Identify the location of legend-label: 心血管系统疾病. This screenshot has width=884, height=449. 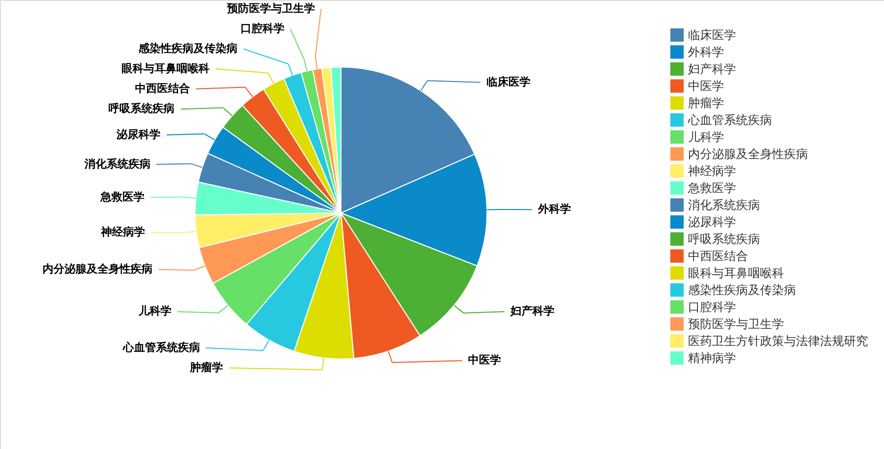
(729, 120).